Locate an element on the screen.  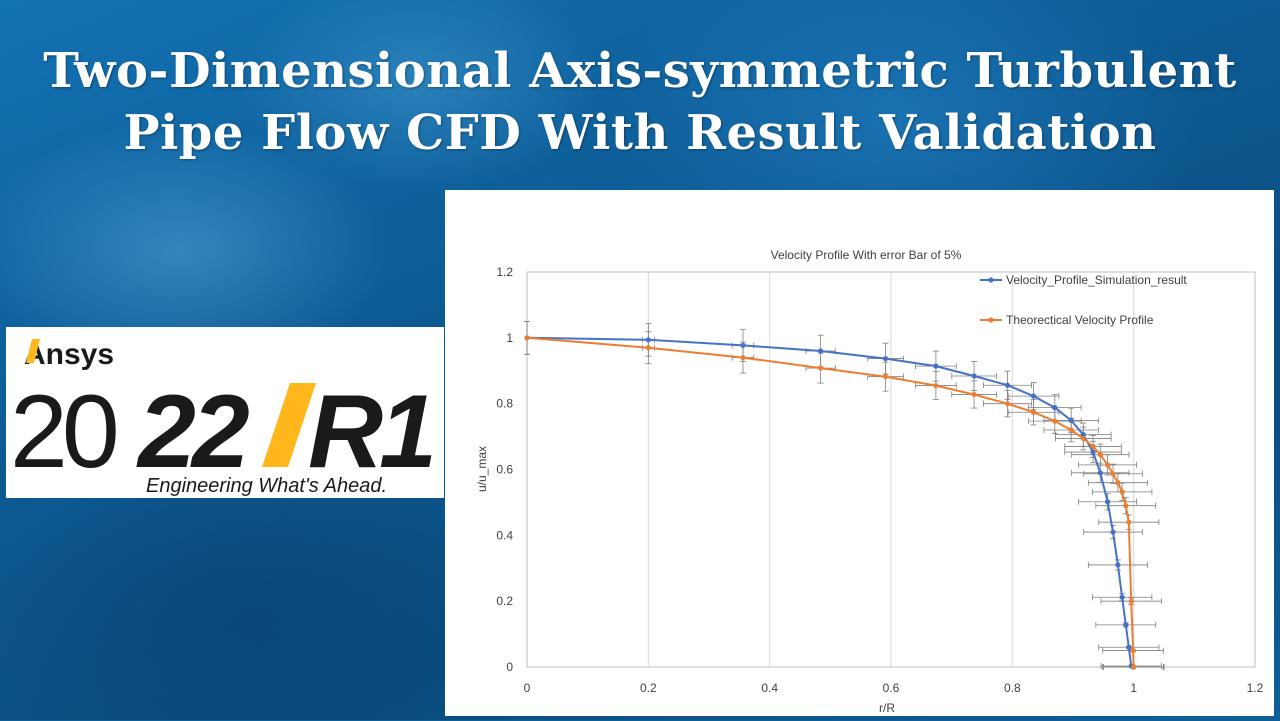
title-line-1: Two-Dimensional Axis-symmetric Turbulent is located at coordinates (640, 71).